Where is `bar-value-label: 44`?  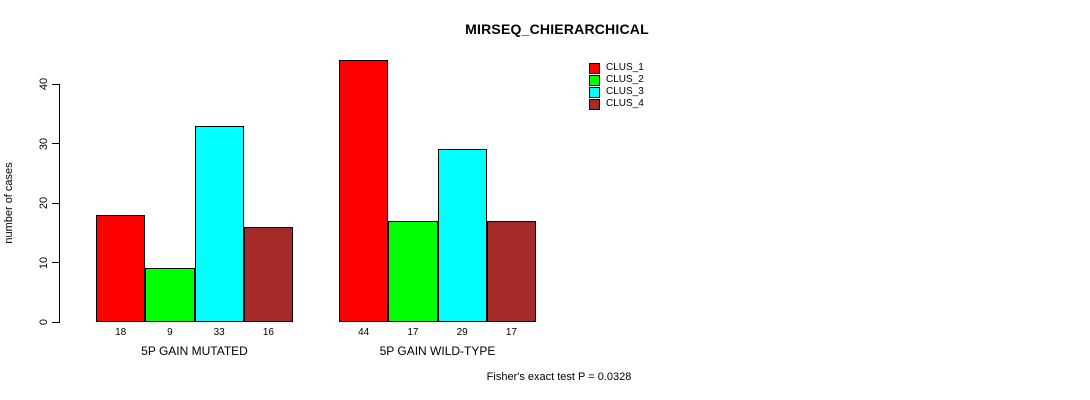
bar-value-label: 44 is located at coordinates (364, 332).